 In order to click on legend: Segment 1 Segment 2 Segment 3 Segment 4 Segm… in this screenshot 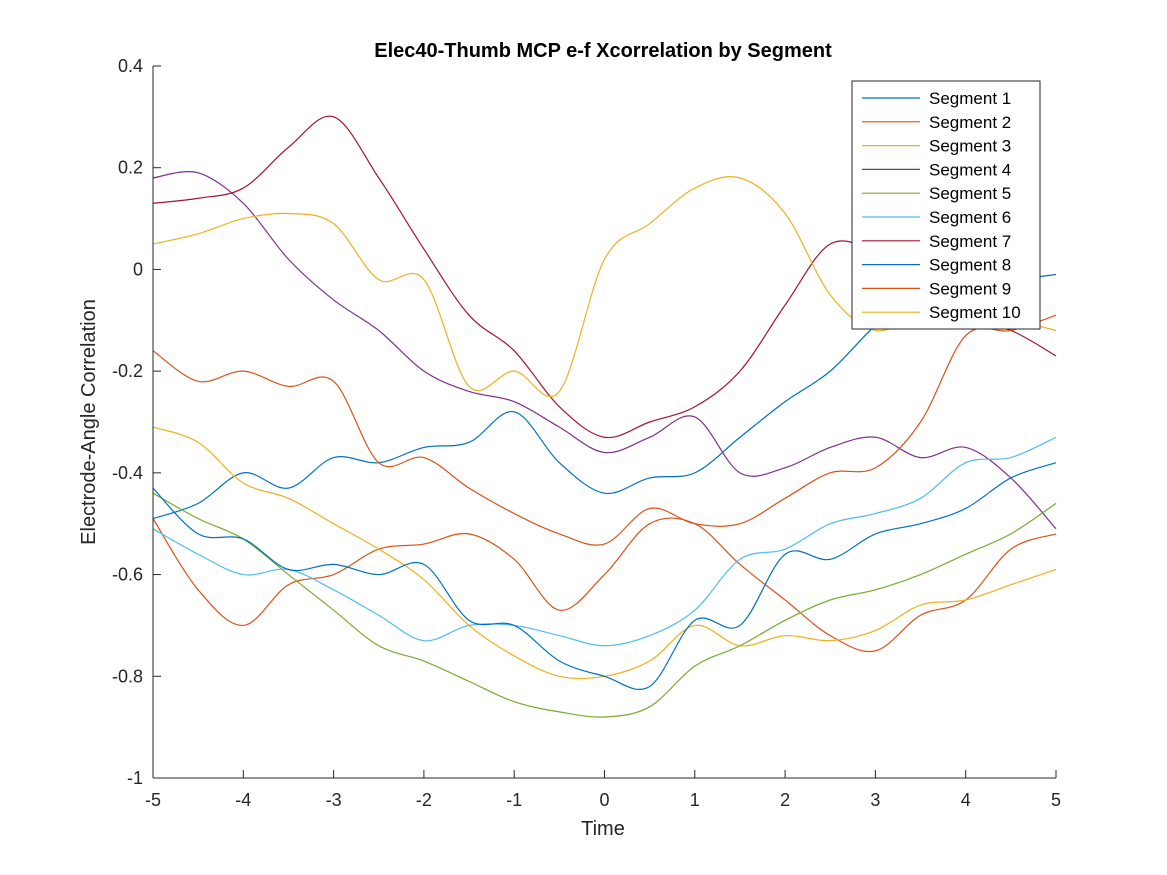, I will do `click(946, 205)`.